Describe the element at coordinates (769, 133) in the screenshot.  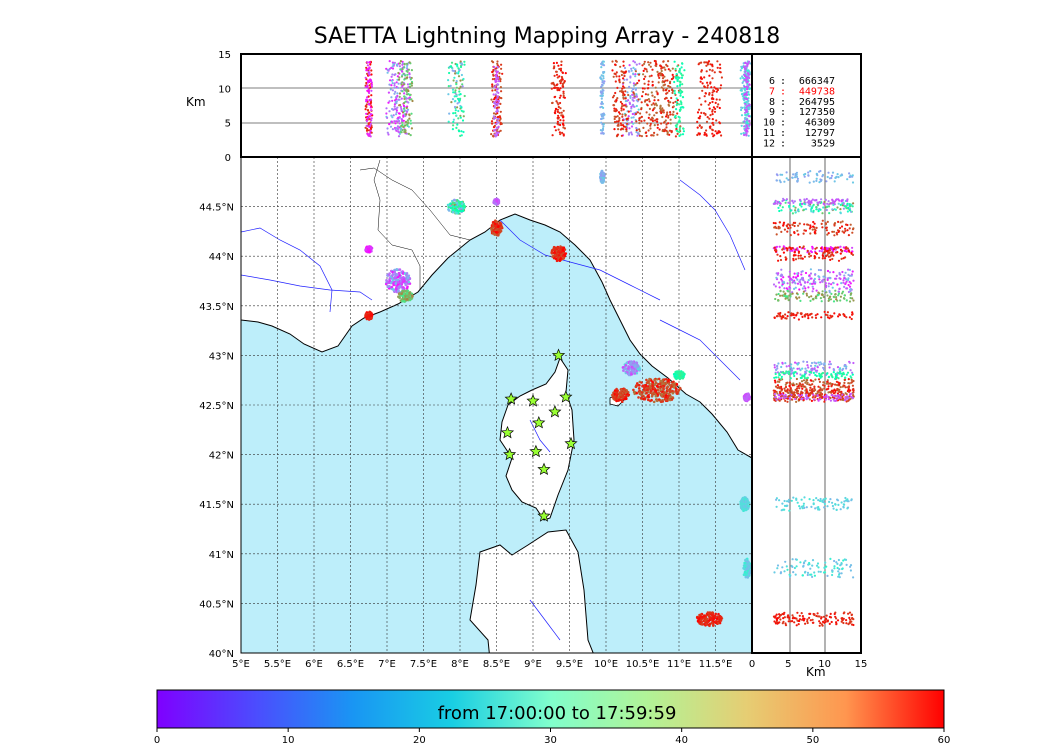
I see `legend-station-count: 11` at that location.